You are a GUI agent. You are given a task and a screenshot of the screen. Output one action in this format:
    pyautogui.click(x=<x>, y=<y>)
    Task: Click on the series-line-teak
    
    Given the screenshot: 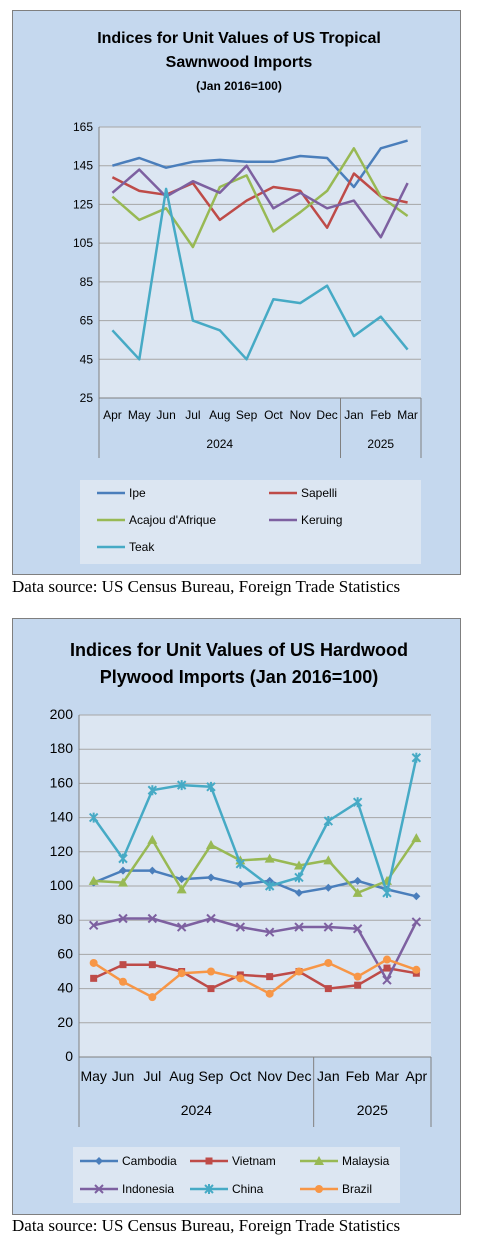 What is the action you would take?
    pyautogui.click(x=260, y=274)
    